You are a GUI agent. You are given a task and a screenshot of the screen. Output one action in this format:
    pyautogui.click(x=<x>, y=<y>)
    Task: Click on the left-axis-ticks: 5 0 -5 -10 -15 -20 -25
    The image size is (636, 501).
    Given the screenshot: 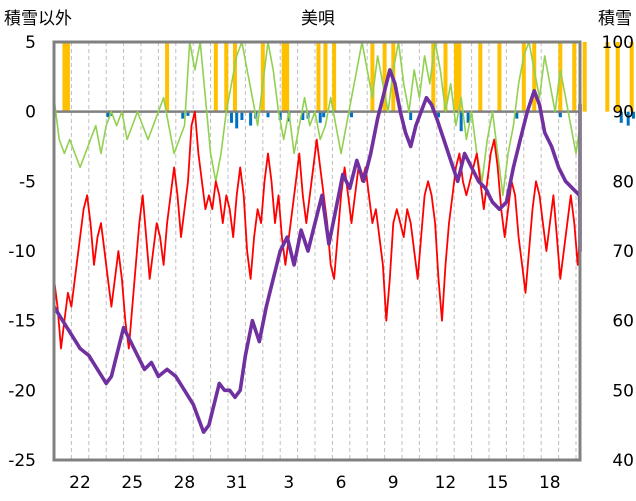 What is the action you would take?
    pyautogui.click(x=22, y=252)
    